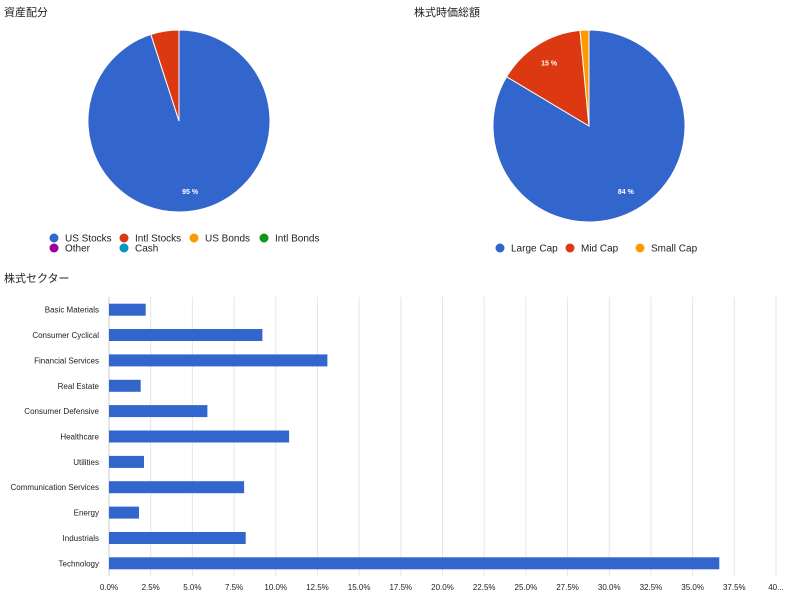  Describe the element at coordinates (86, 462) in the screenshot. I see `category-label-utilities: Utilities` at that location.